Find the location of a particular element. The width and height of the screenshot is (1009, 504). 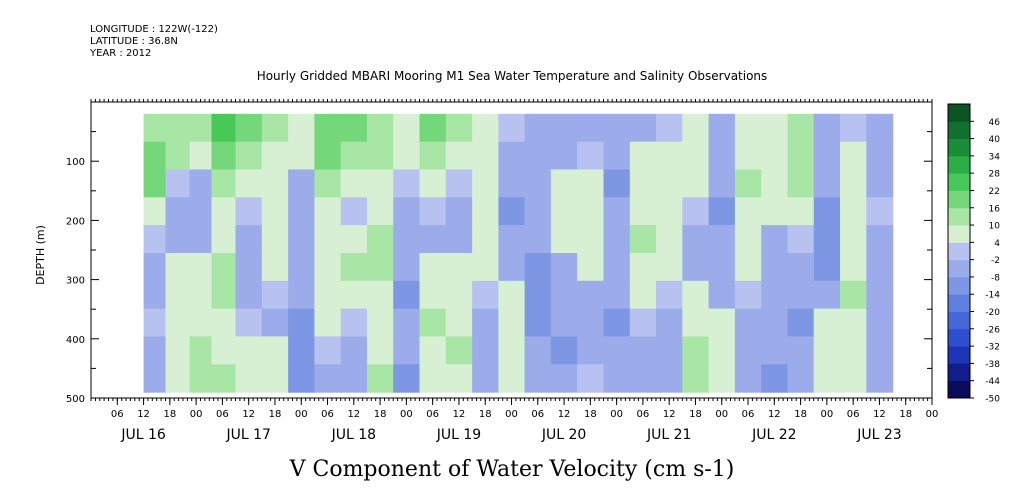

longitude-label: LONGITUDE : 122W(-122) is located at coordinates (154, 29).